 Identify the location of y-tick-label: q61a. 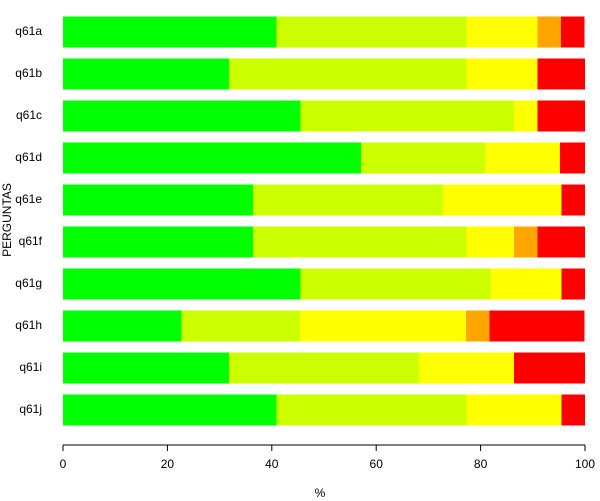
(28, 31).